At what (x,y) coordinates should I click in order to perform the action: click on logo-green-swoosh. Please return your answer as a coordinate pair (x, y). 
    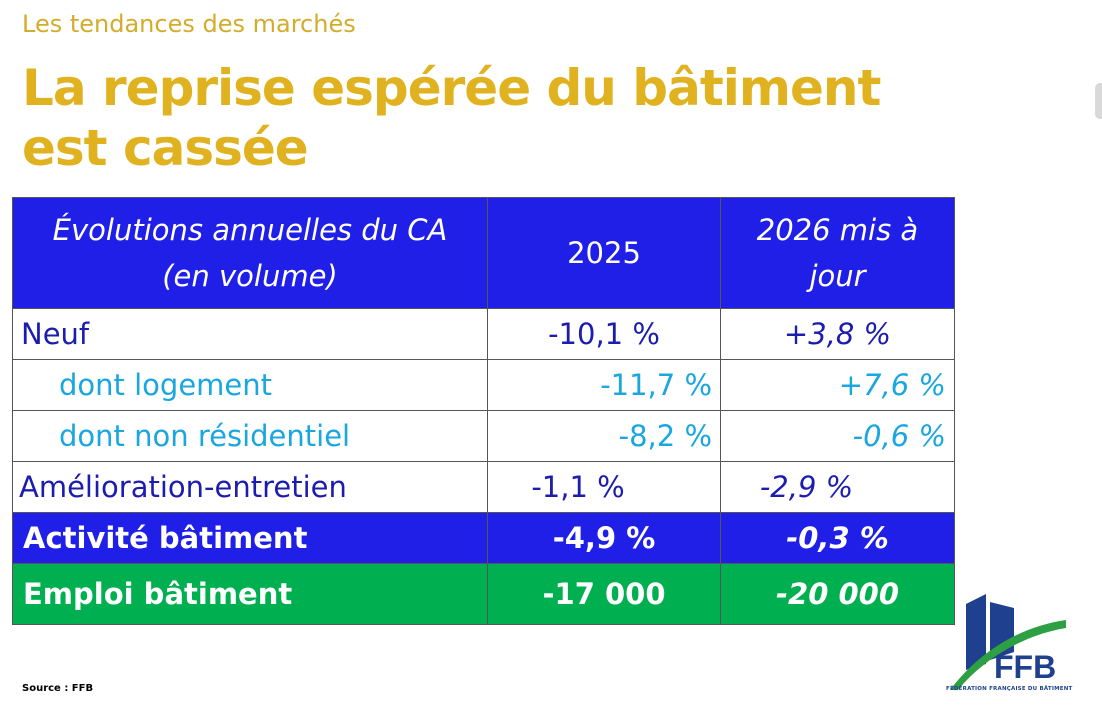
    Looking at the image, I should click on (1008, 655).